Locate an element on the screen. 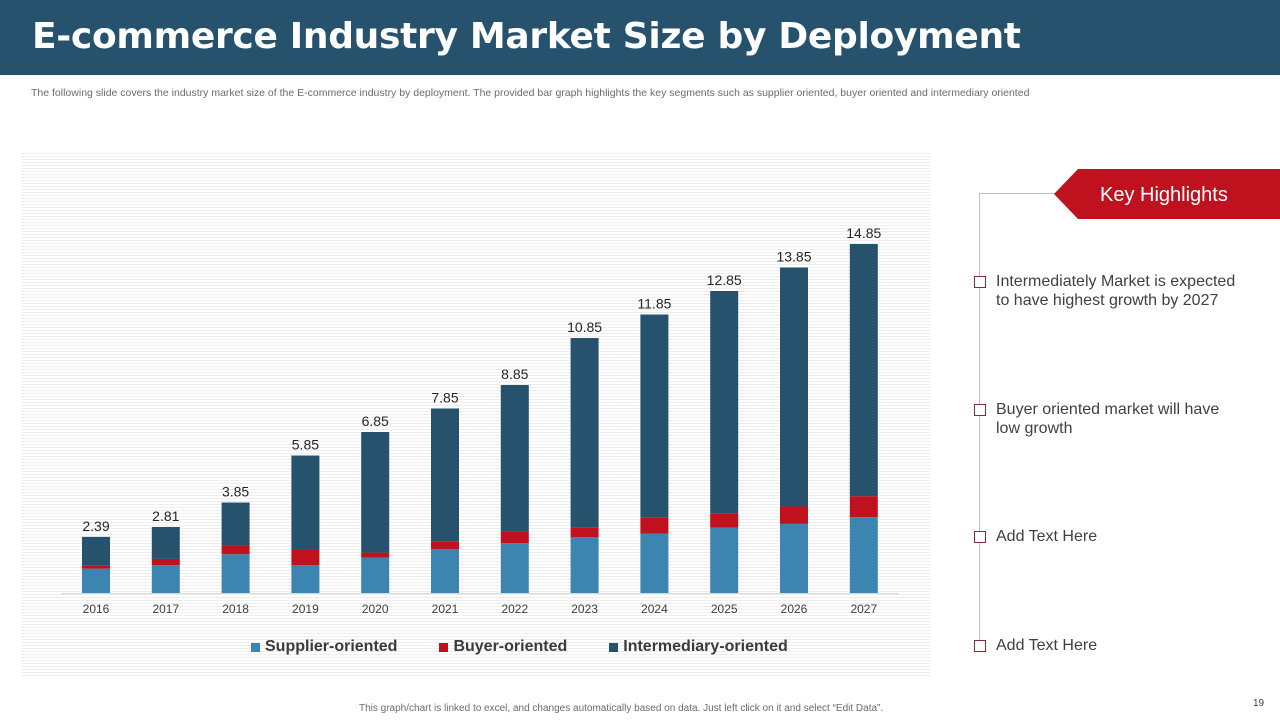 The image size is (1280, 720). bar-intermediary-oriented-2025 is located at coordinates (724, 402).